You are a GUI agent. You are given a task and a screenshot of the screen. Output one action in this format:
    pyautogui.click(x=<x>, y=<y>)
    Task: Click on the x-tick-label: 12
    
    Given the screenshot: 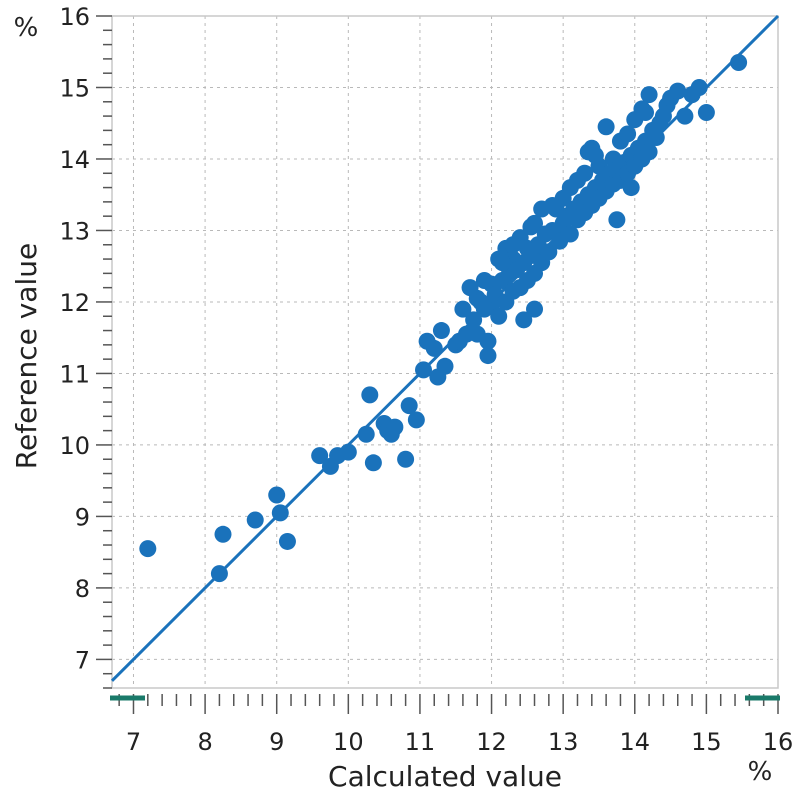 What is the action you would take?
    pyautogui.click(x=491, y=742)
    